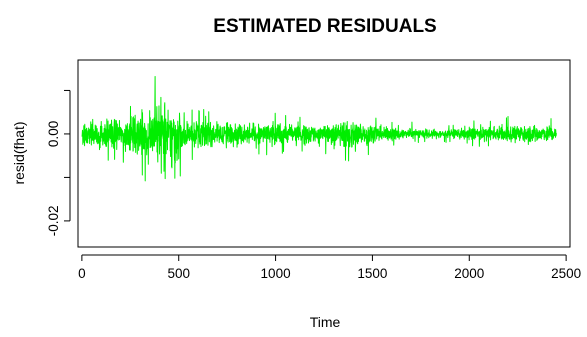  Describe the element at coordinates (372, 273) in the screenshot. I see `x-tick-label: 1500` at that location.